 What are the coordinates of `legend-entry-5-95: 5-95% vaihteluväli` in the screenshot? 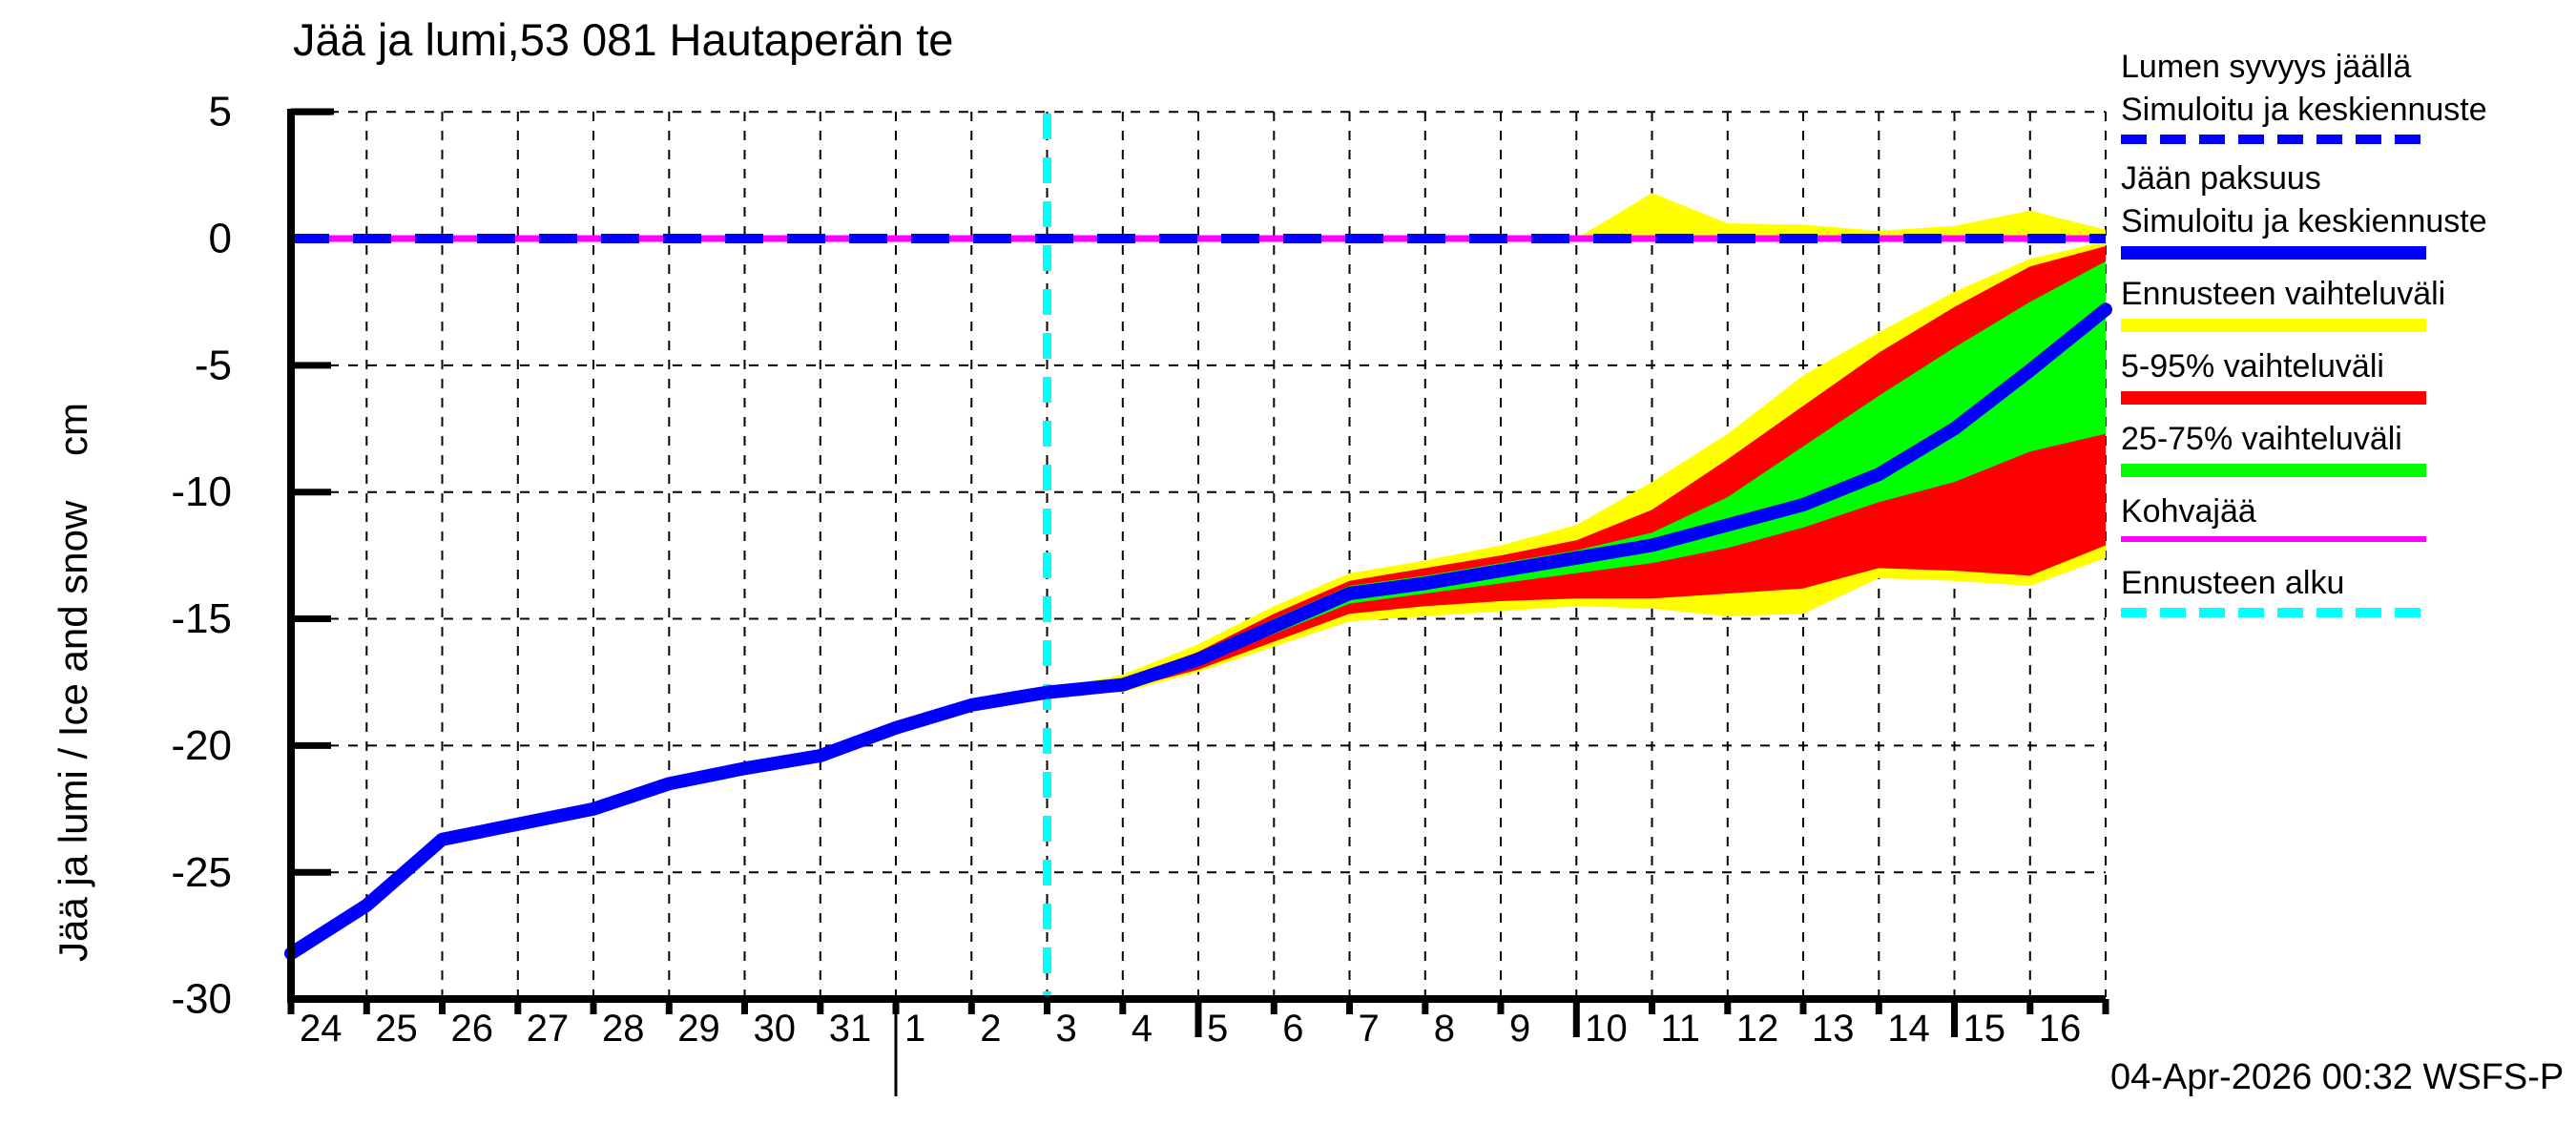 It's located at (2345, 375).